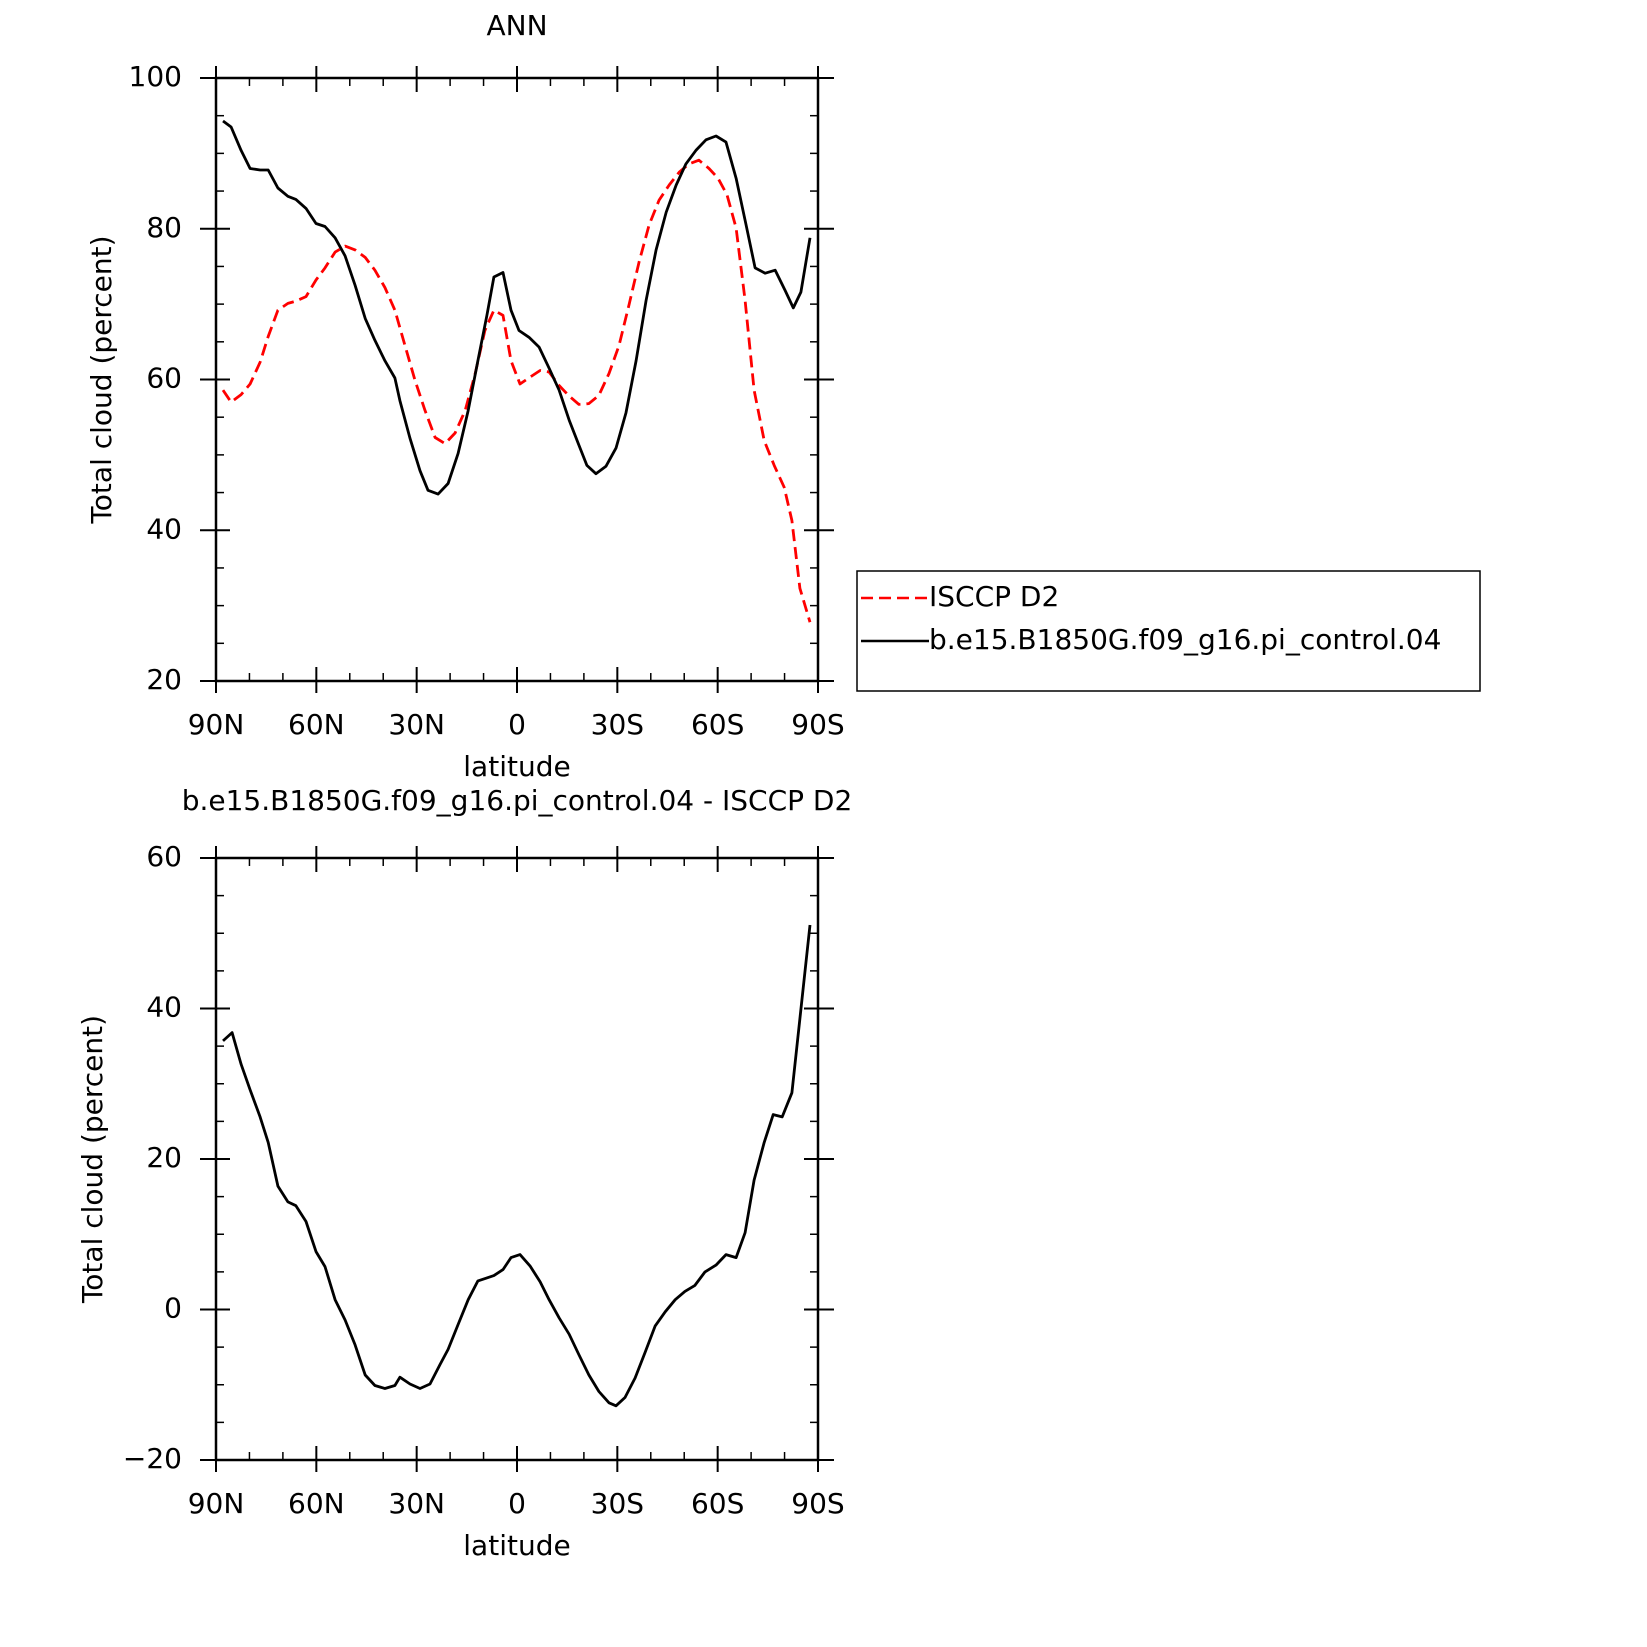 This screenshot has width=1647, height=1647. Describe the element at coordinates (516, 25) in the screenshot. I see `chart-title: ANN` at that location.